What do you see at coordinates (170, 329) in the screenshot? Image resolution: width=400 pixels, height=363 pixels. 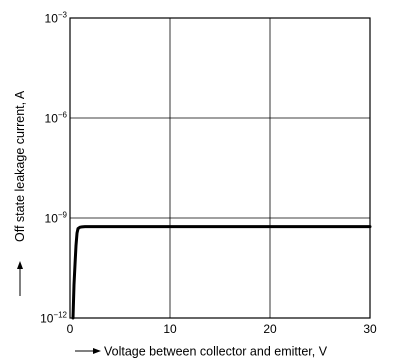 I see `x-tick-label-1: 10` at bounding box center [170, 329].